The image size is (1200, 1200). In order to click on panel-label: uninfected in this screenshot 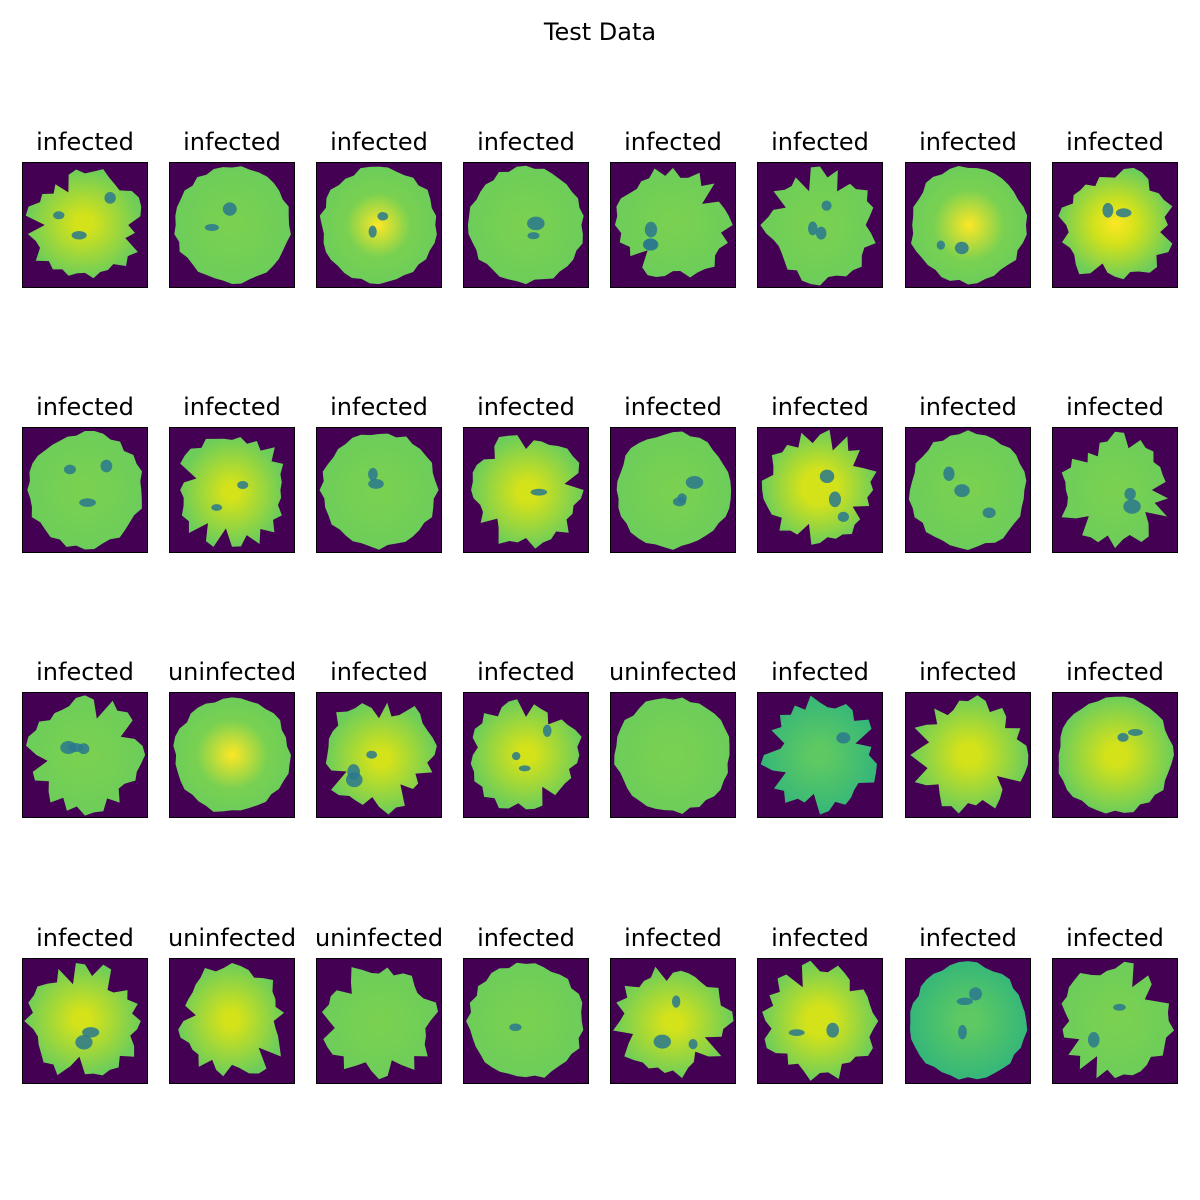, I will do `click(673, 672)`.